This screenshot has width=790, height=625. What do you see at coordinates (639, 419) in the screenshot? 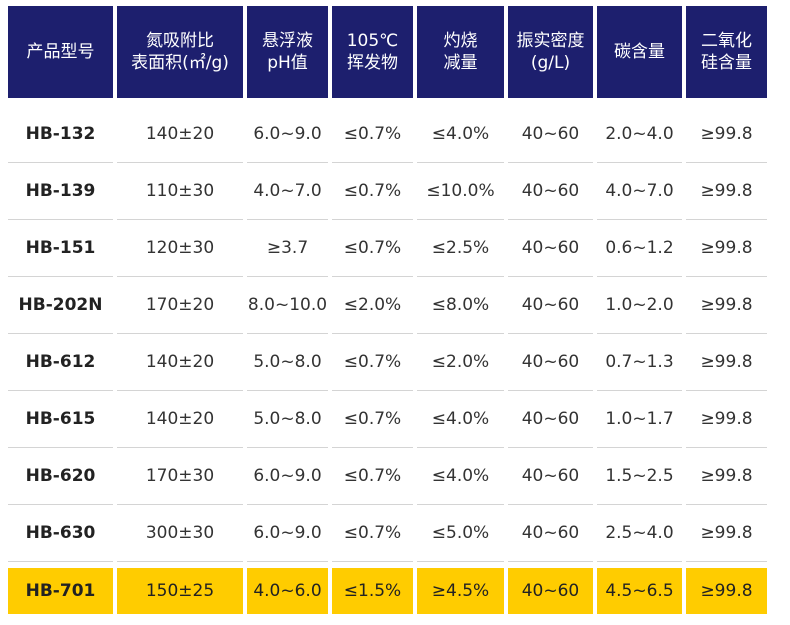
I see `cell-carbon: 1.0~1.7` at bounding box center [639, 419].